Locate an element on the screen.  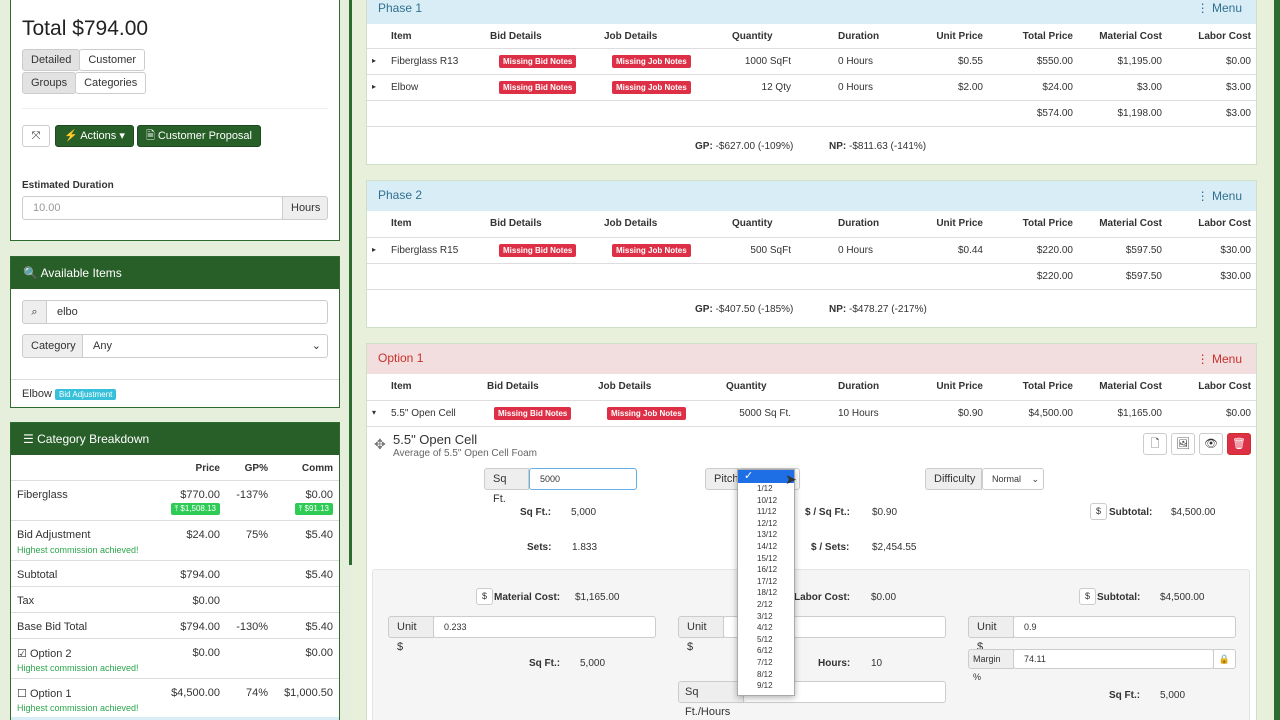
pitch-option: 13/12 is located at coordinates (767, 535).